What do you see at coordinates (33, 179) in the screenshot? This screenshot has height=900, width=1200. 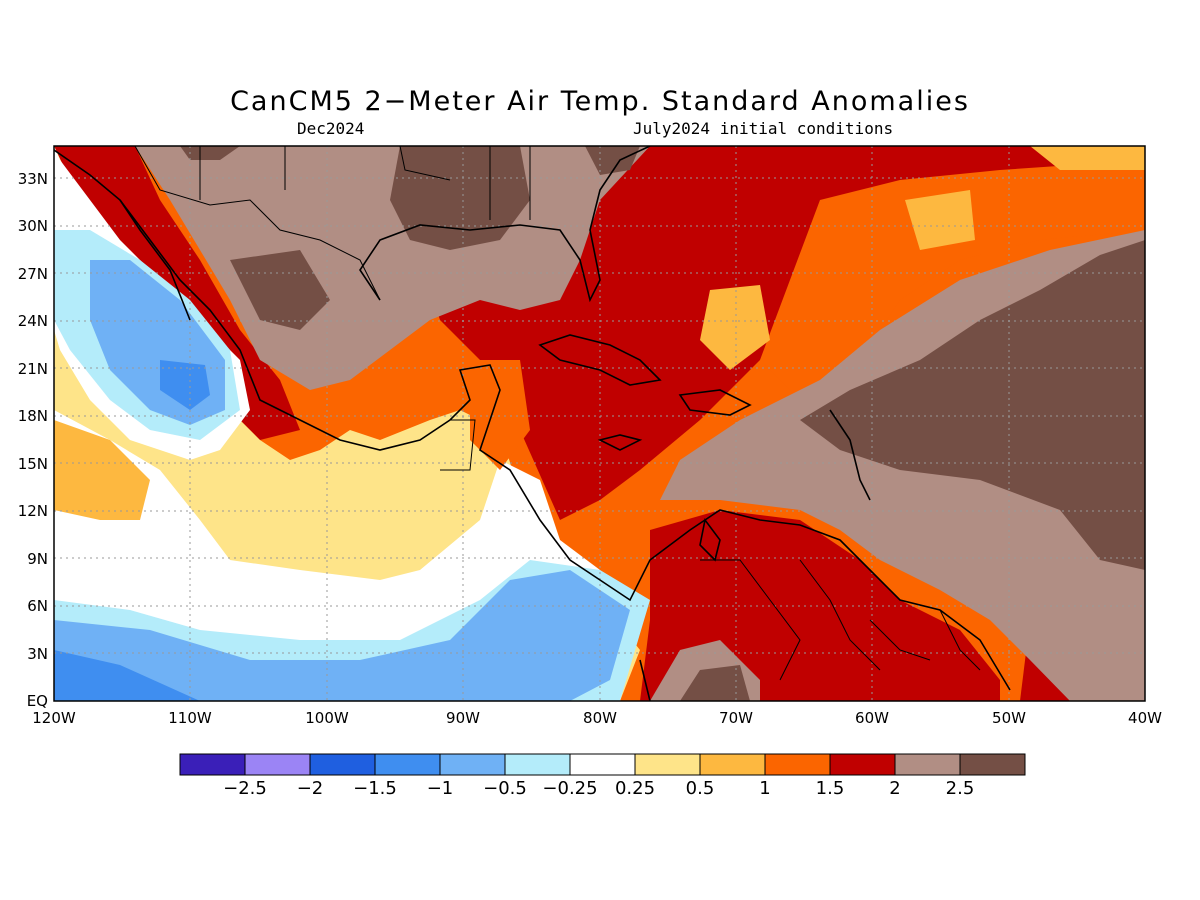 I see `lat-label: 33N` at bounding box center [33, 179].